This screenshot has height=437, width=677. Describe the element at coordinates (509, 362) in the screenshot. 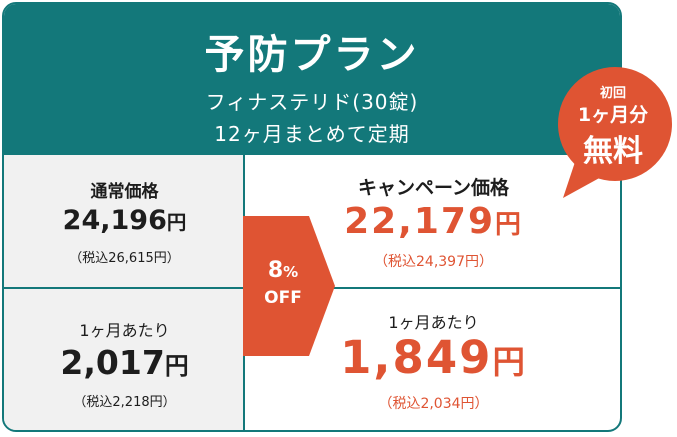

I see `campaign-monthly-yen: 円` at that location.